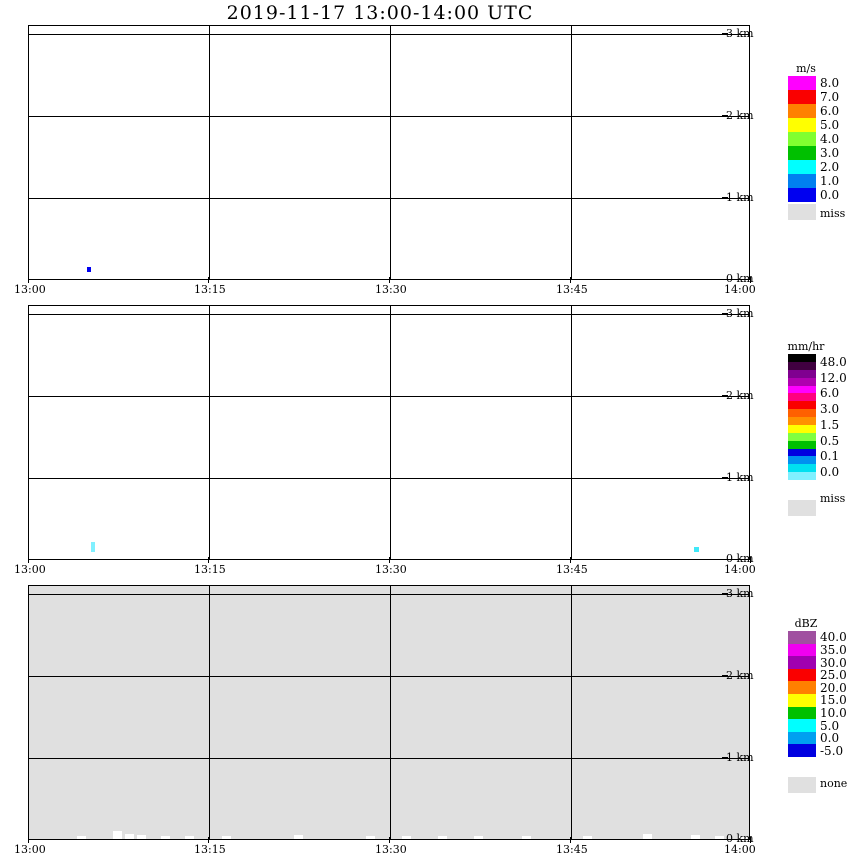  Describe the element at coordinates (802, 417) in the screenshot. I see `colorbar-swatches-mmhr` at that location.